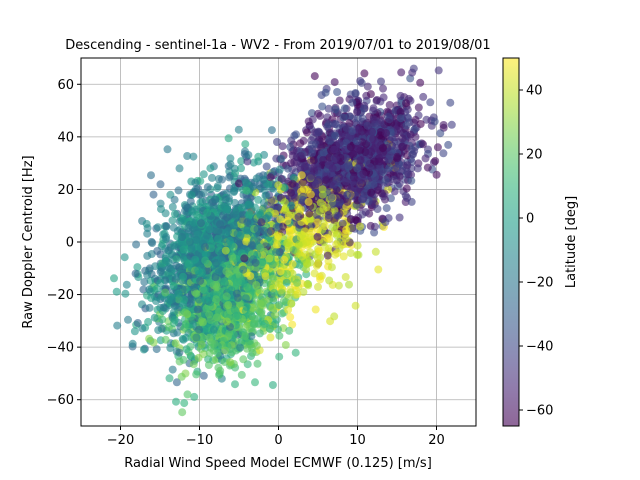 The image size is (640, 480). I want to click on x-tick-label: 10, so click(357, 440).